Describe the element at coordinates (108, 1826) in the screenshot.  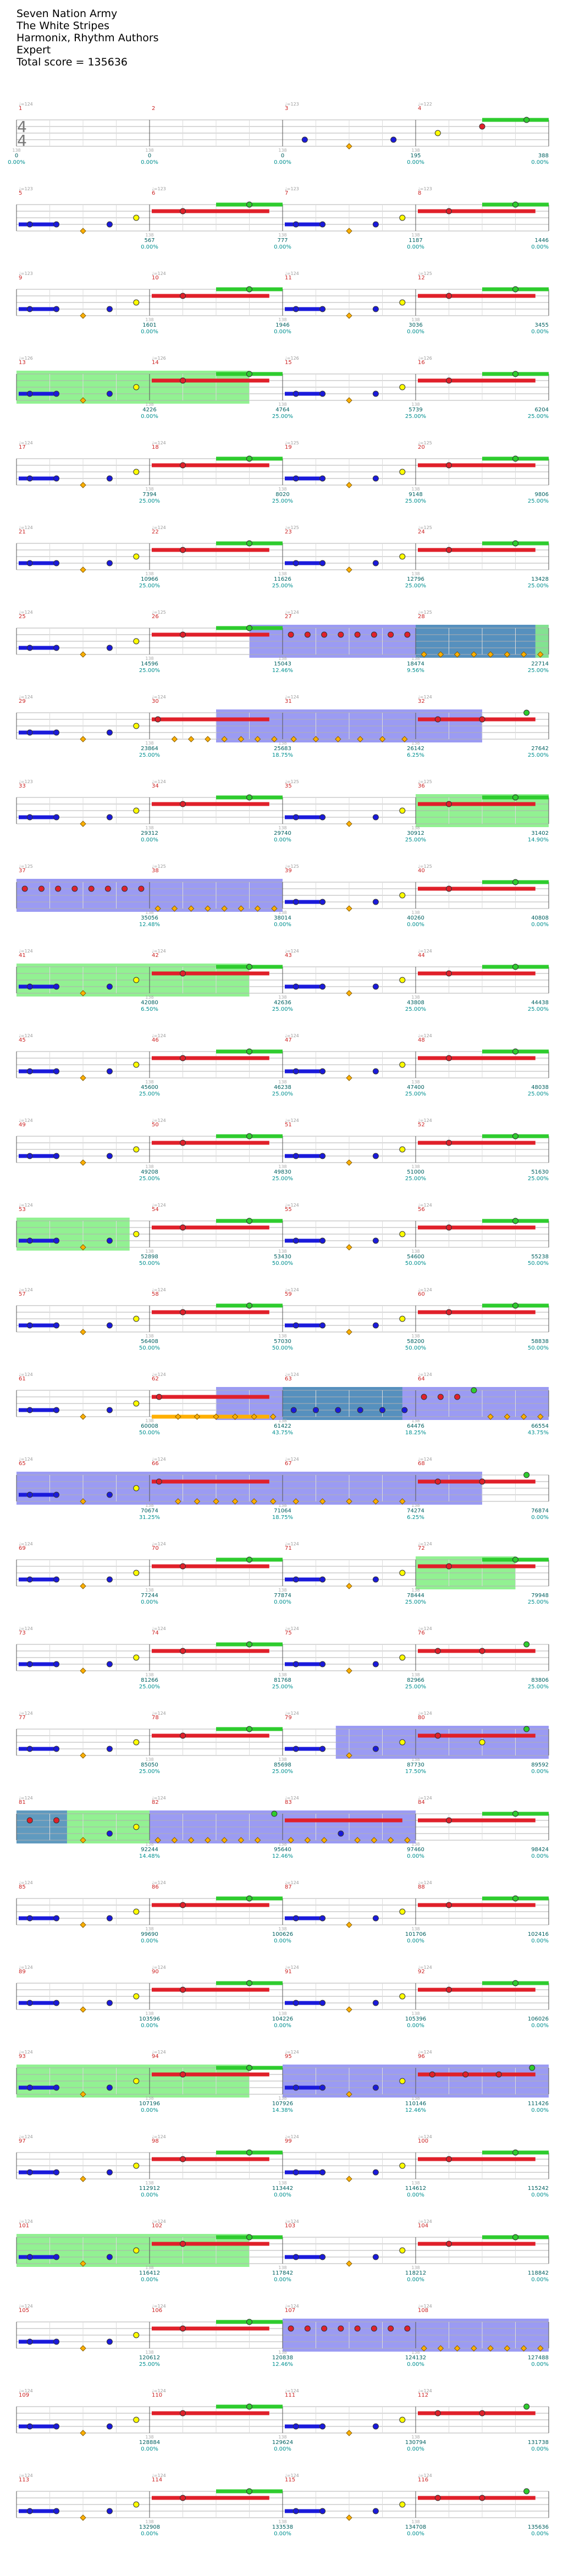
I see `star-power-region` at that location.